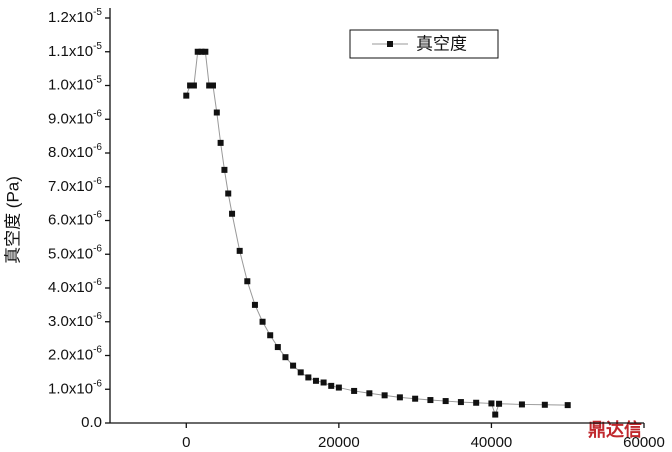 Image resolution: width=672 pixels, height=452 pixels. What do you see at coordinates (75, 218) in the screenshot?
I see `y-tick-label: 6.0x10⁻⁶` at bounding box center [75, 218].